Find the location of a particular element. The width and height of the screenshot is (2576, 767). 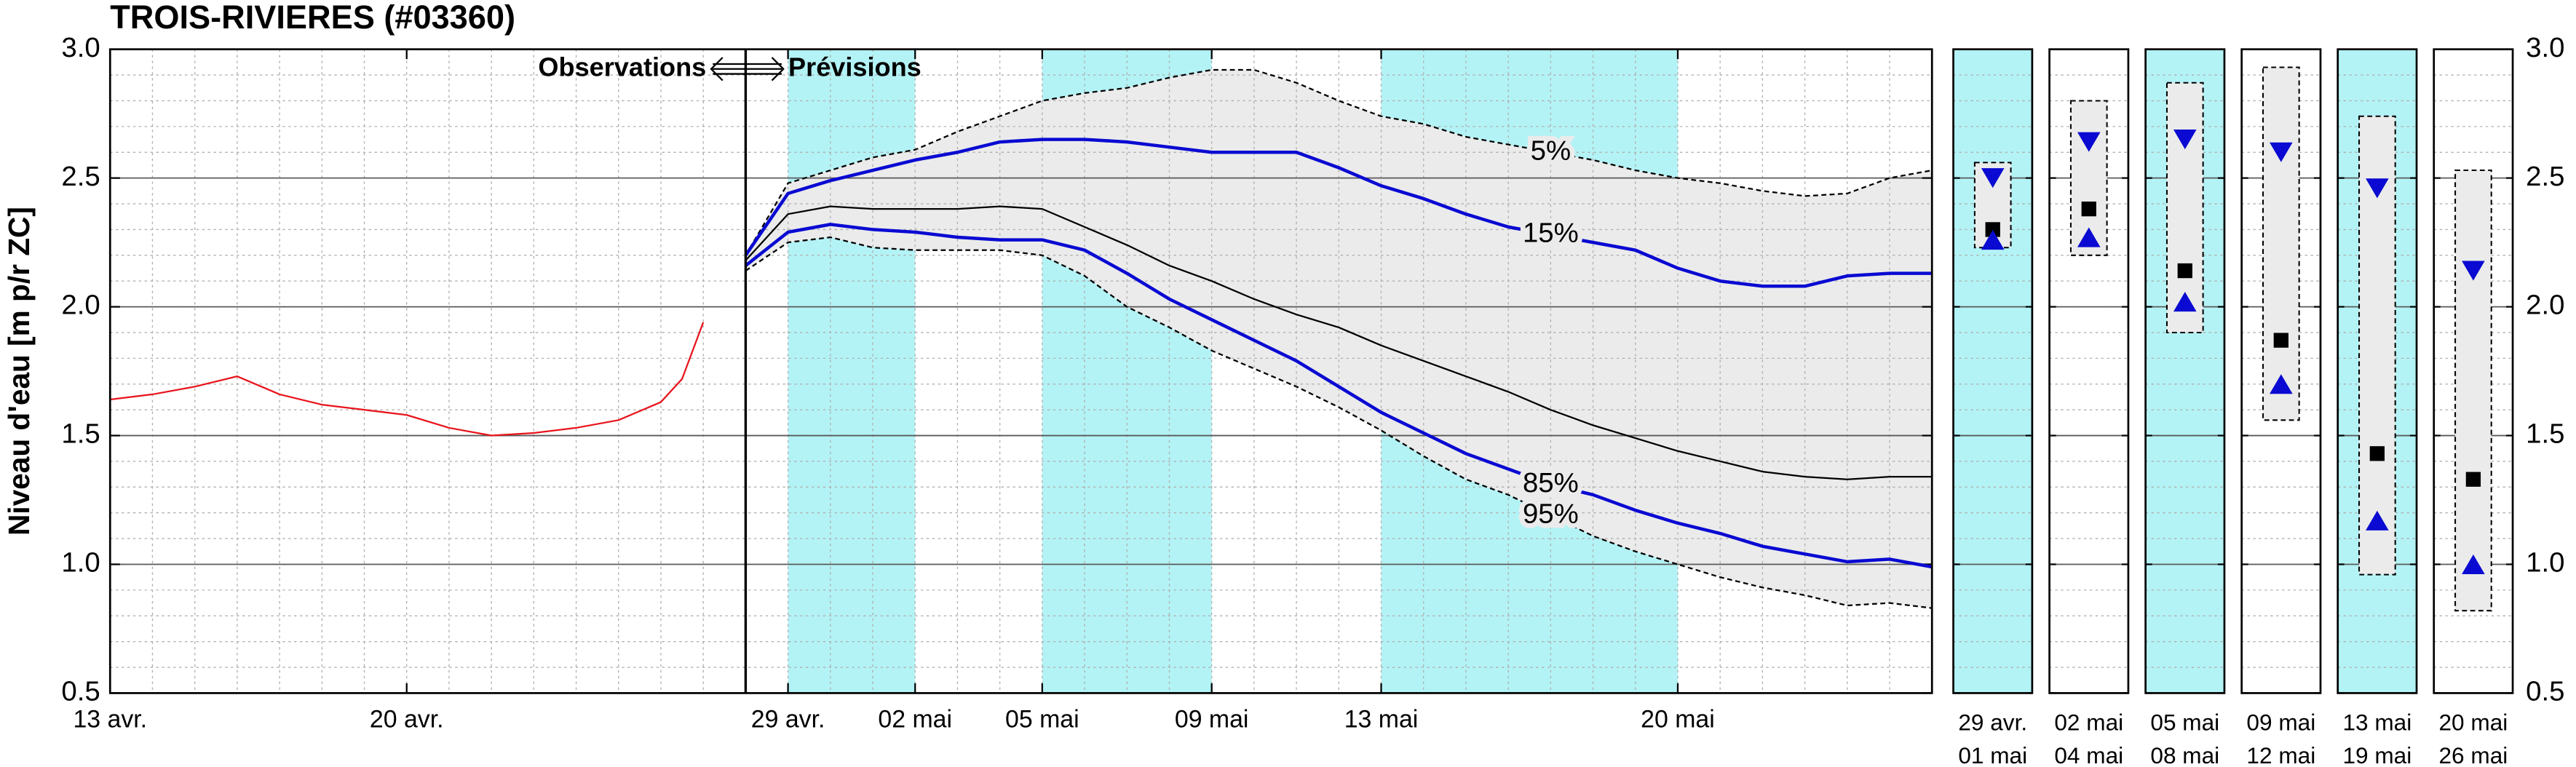

category-label: 26 mai is located at coordinates (2473, 754).